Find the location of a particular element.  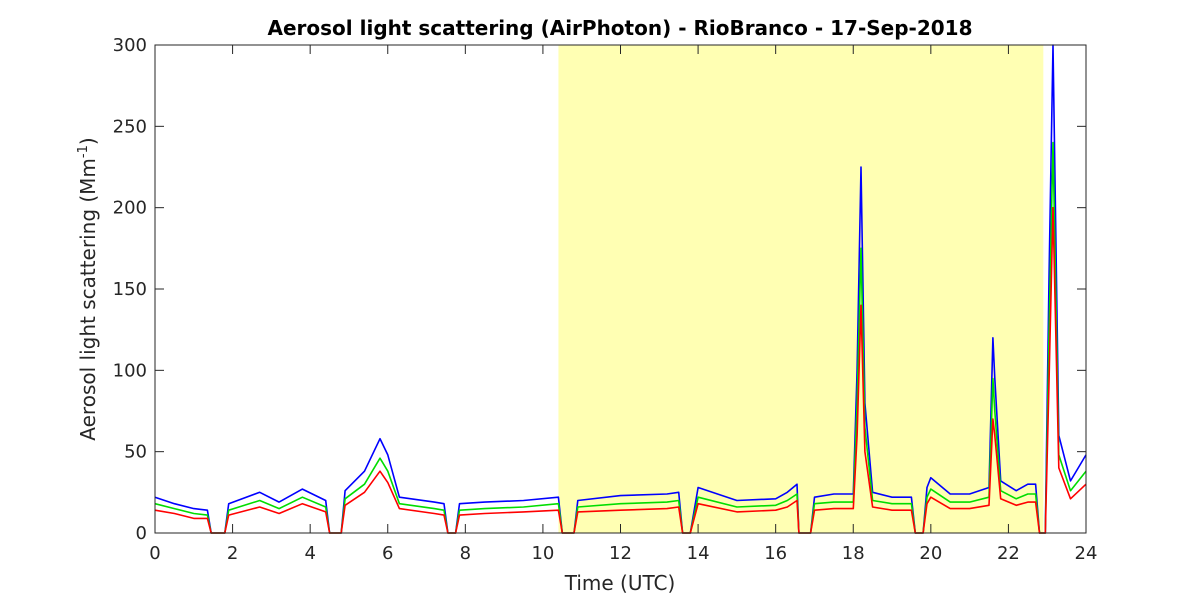

x-tick-label: 14 is located at coordinates (698, 553).